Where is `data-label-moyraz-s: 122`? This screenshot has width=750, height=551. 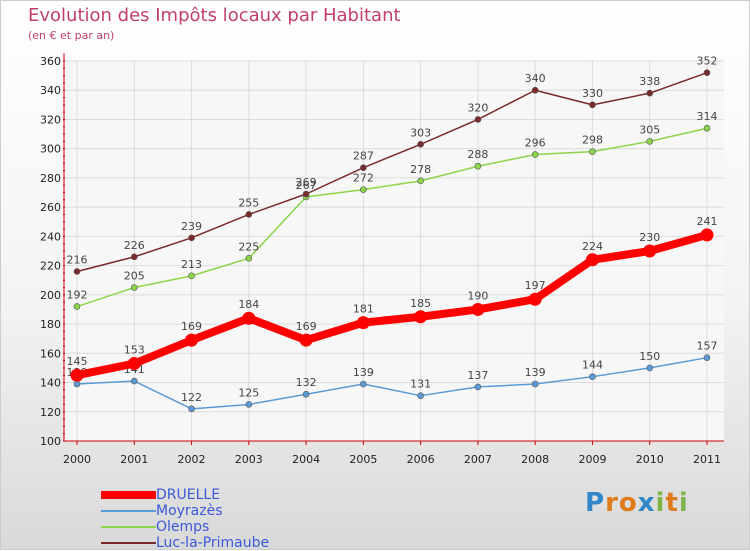
data-label-moyraz-s: 122 is located at coordinates (191, 397).